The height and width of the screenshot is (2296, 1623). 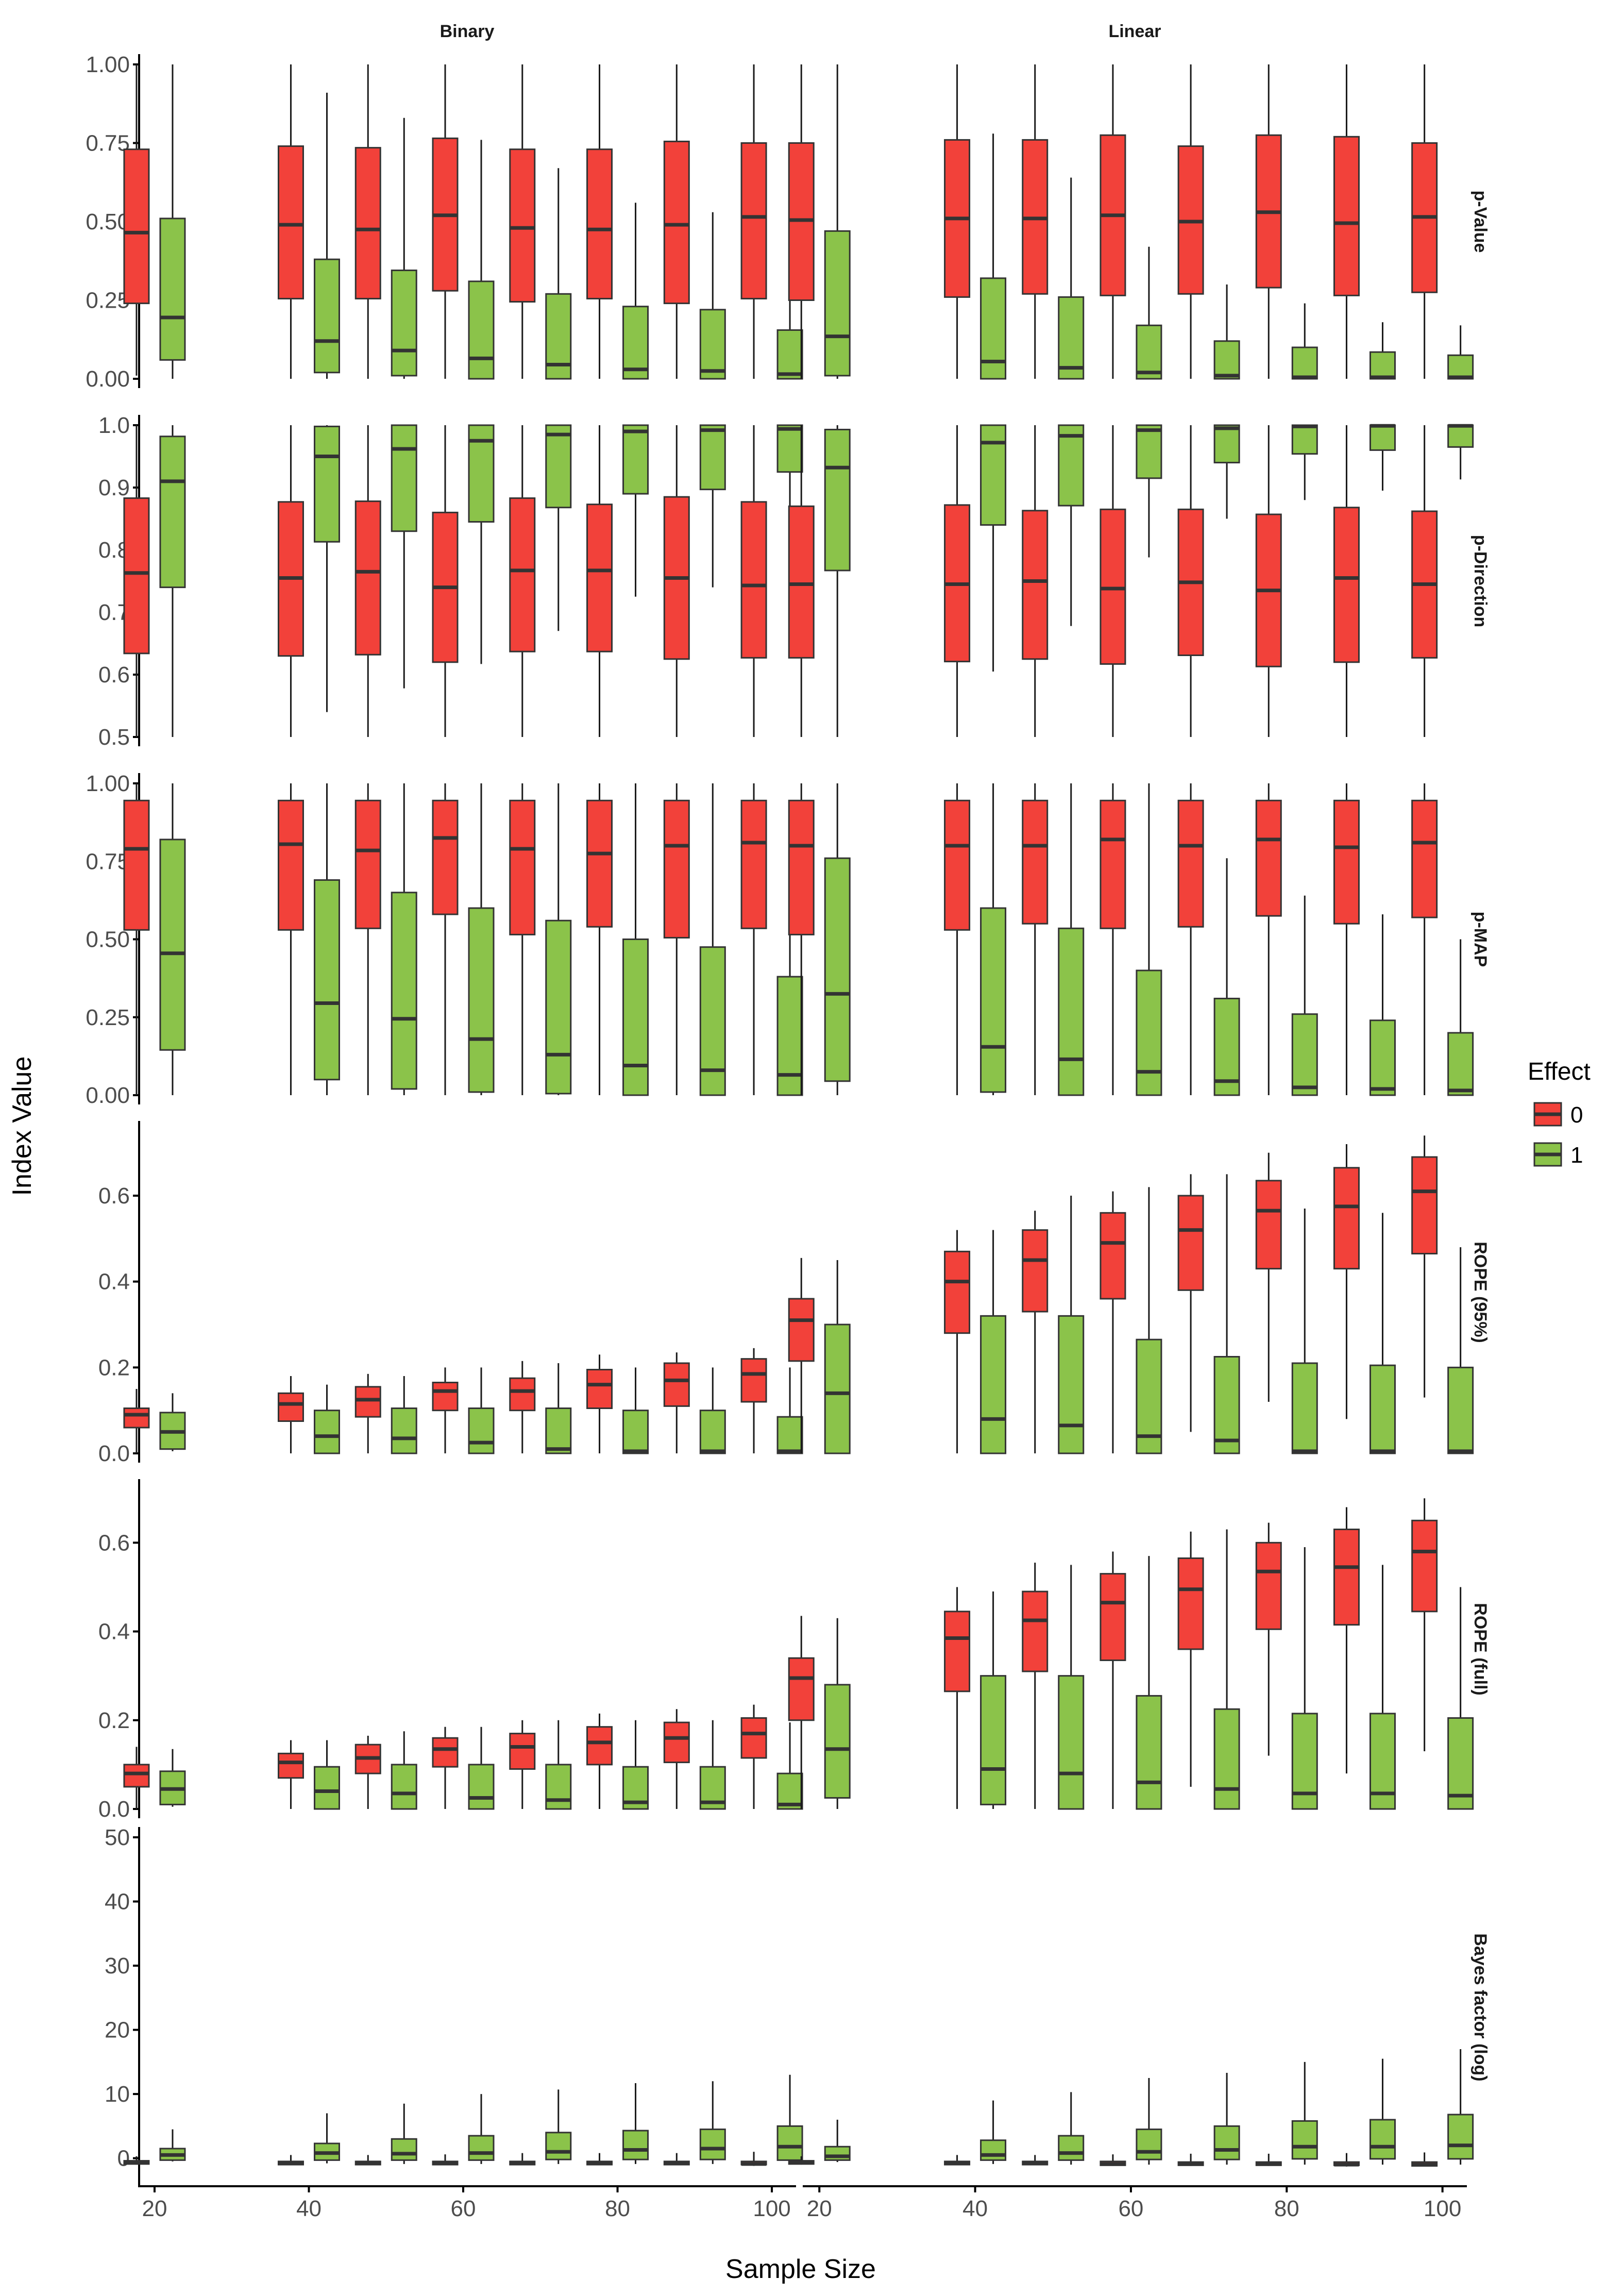 What do you see at coordinates (1559, 1113) in the screenshot?
I see `legend: Effect 0 1` at bounding box center [1559, 1113].